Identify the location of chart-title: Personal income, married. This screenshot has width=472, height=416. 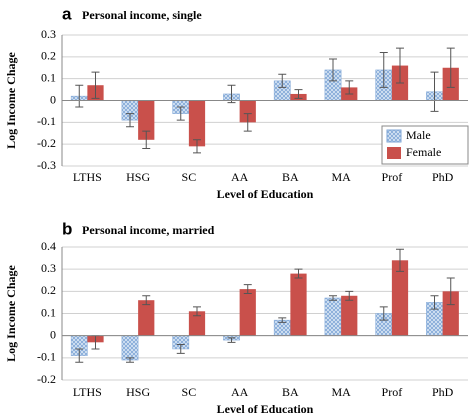
(148, 230).